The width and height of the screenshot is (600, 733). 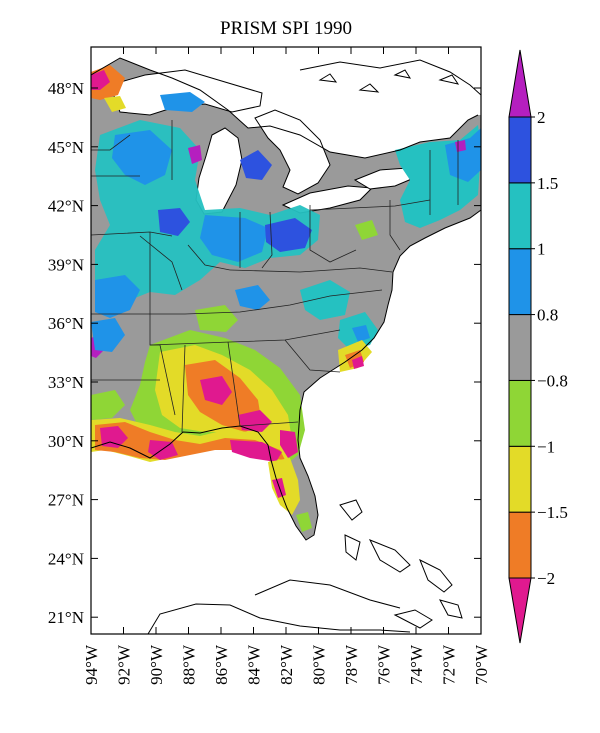 What do you see at coordinates (156, 664) in the screenshot?
I see `longitude-label: 90°W` at bounding box center [156, 664].